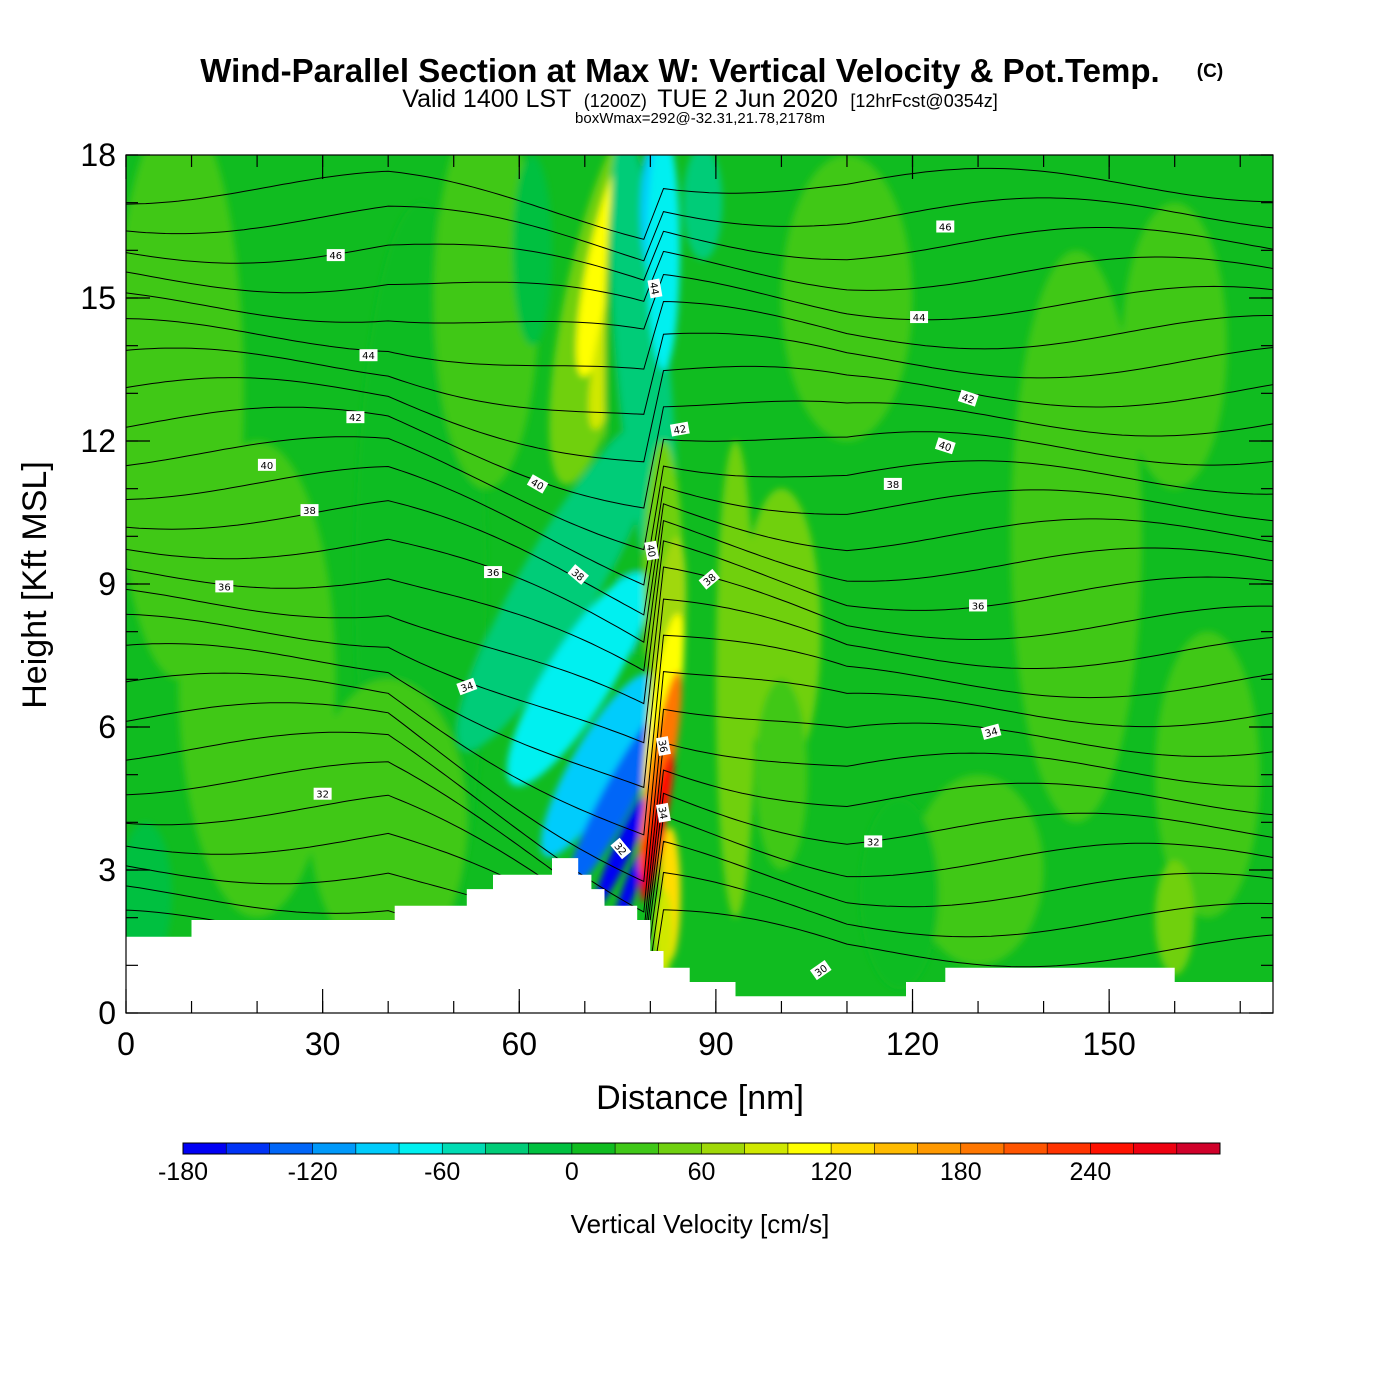 Image resolution: width=1400 pixels, height=1400 pixels. I want to click on contour-label-text: 32, so click(322, 795).